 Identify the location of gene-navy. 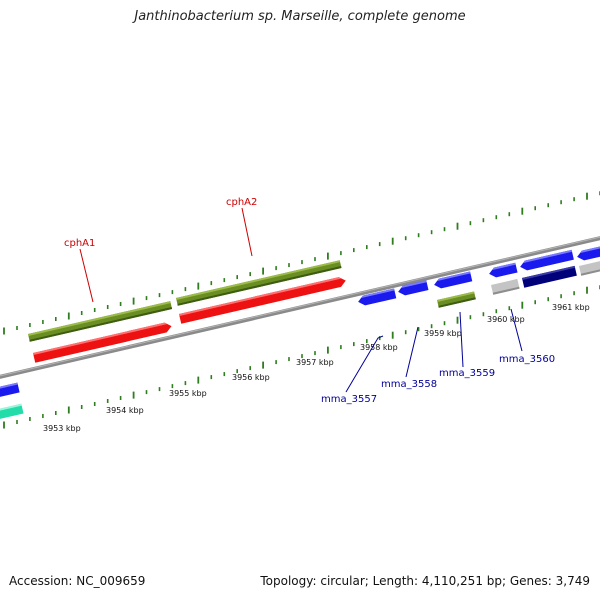
(549, 276).